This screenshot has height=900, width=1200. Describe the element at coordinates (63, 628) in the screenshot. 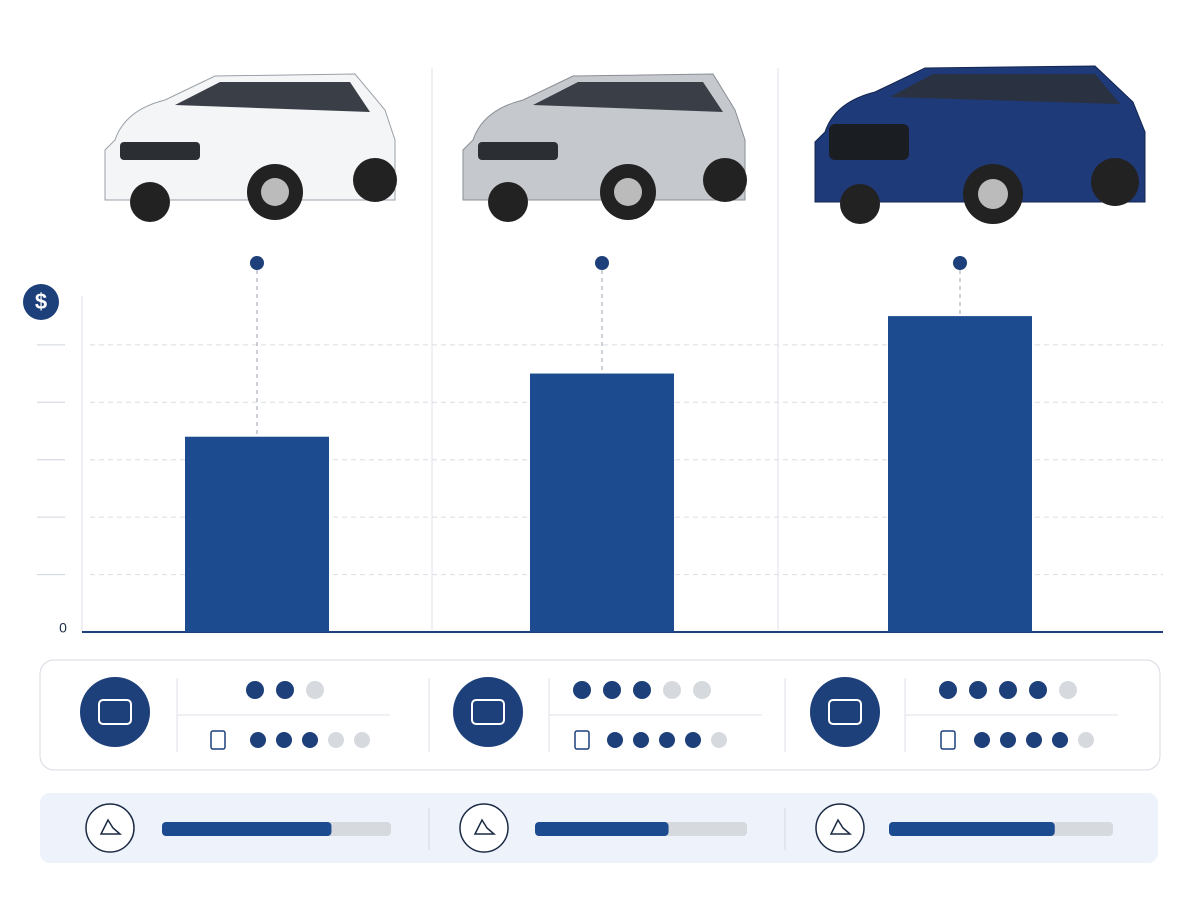

I see `y-tick-label: 0` at that location.